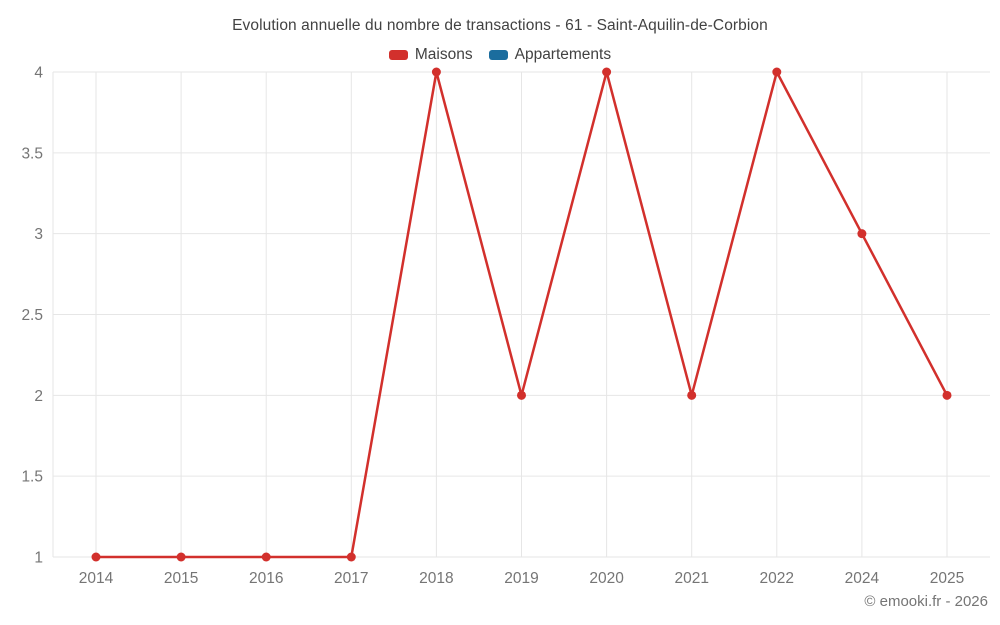 This screenshot has width=1000, height=625. I want to click on y-tick-label: 2, so click(38, 396).